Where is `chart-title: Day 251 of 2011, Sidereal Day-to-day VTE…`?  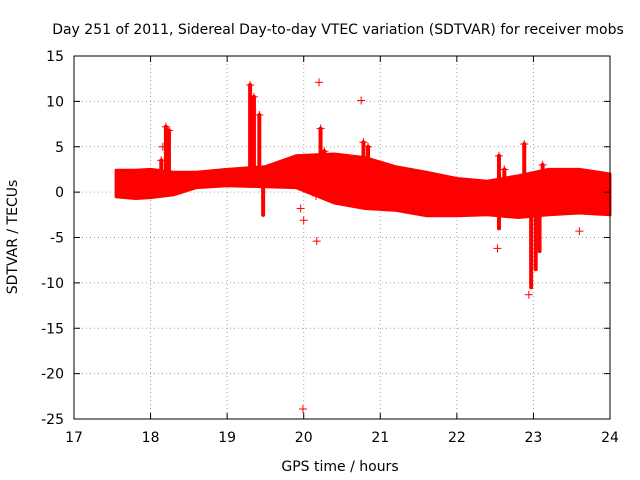 chart-title: Day 251 of 2011, Sidereal Day-to-day VTE… is located at coordinates (338, 30).